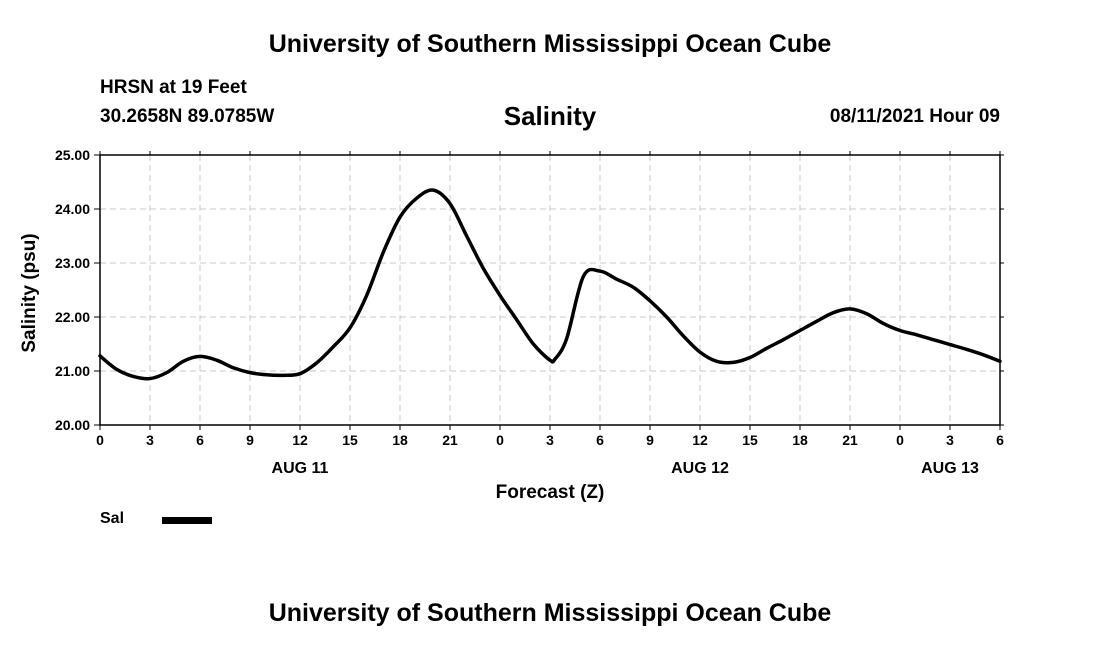 The width and height of the screenshot is (1100, 650). Describe the element at coordinates (72, 155) in the screenshot. I see `y-tick-label: 25.00` at that location.